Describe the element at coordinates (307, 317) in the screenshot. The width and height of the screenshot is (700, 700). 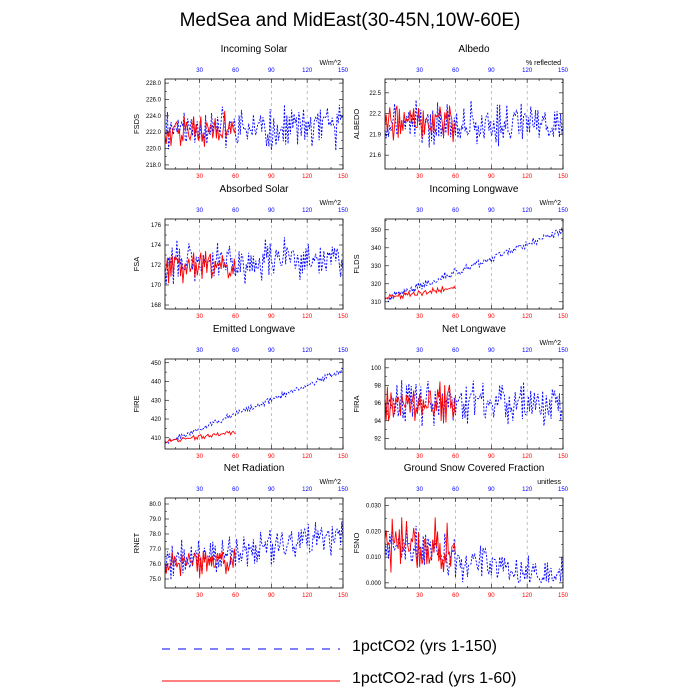
I see `xtick-label-bottom-fsa-120: 120` at that location.